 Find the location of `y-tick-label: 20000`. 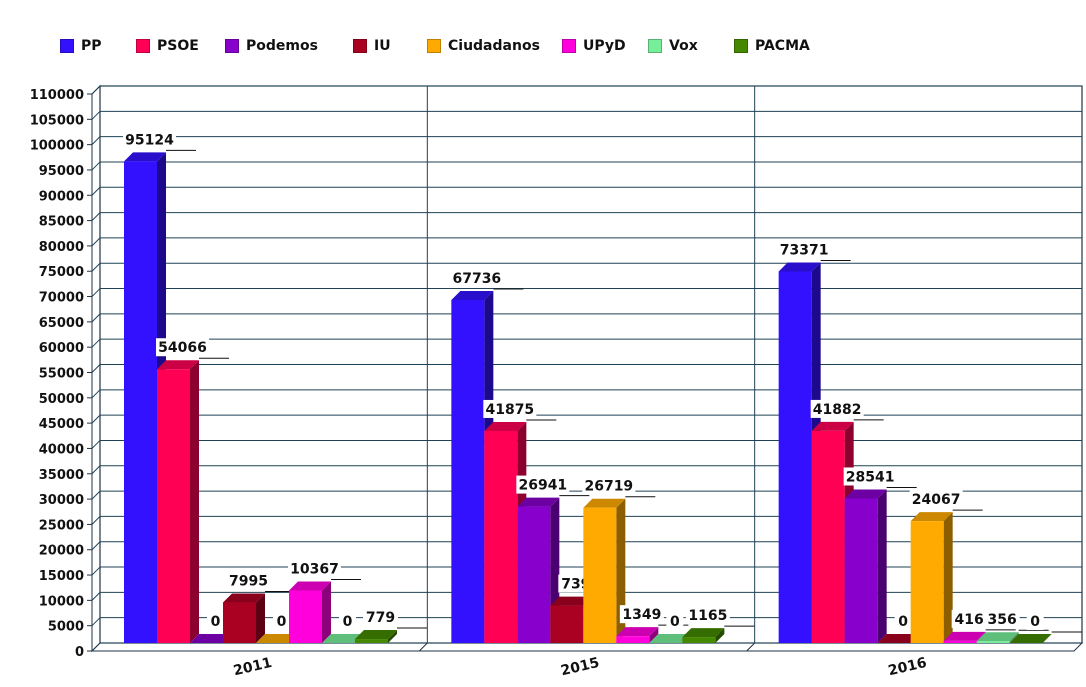

y-tick-label: 20000 is located at coordinates (61, 551).